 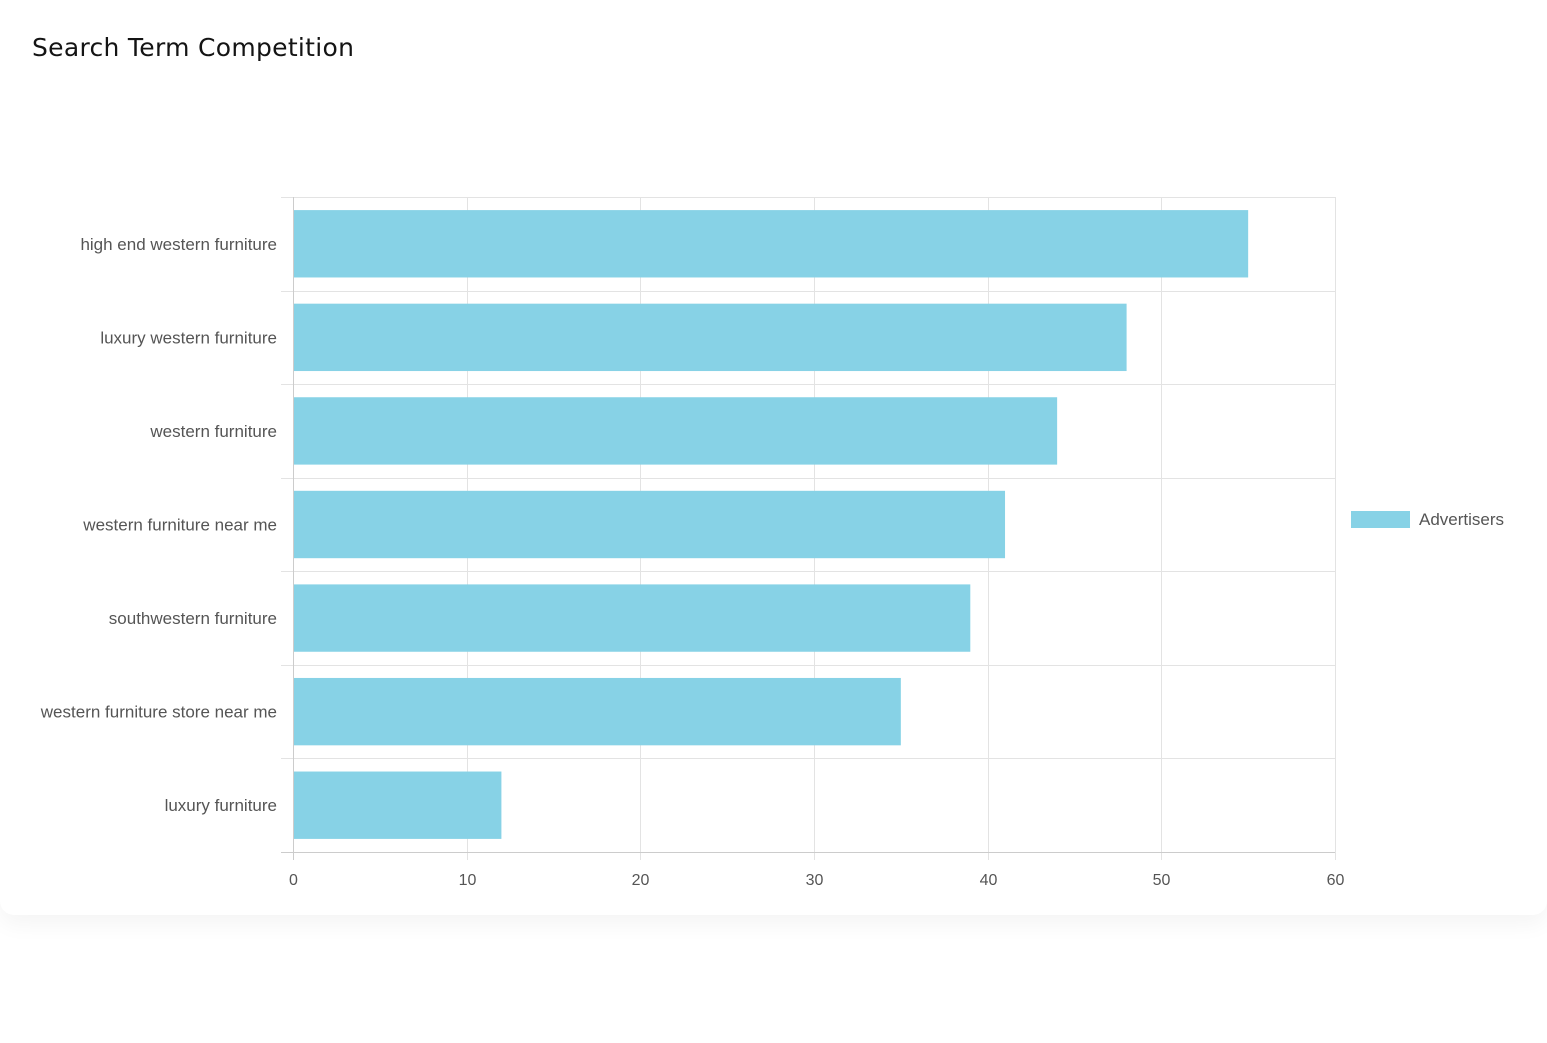 What do you see at coordinates (179, 525) in the screenshot?
I see `category-label: western furniture near me` at bounding box center [179, 525].